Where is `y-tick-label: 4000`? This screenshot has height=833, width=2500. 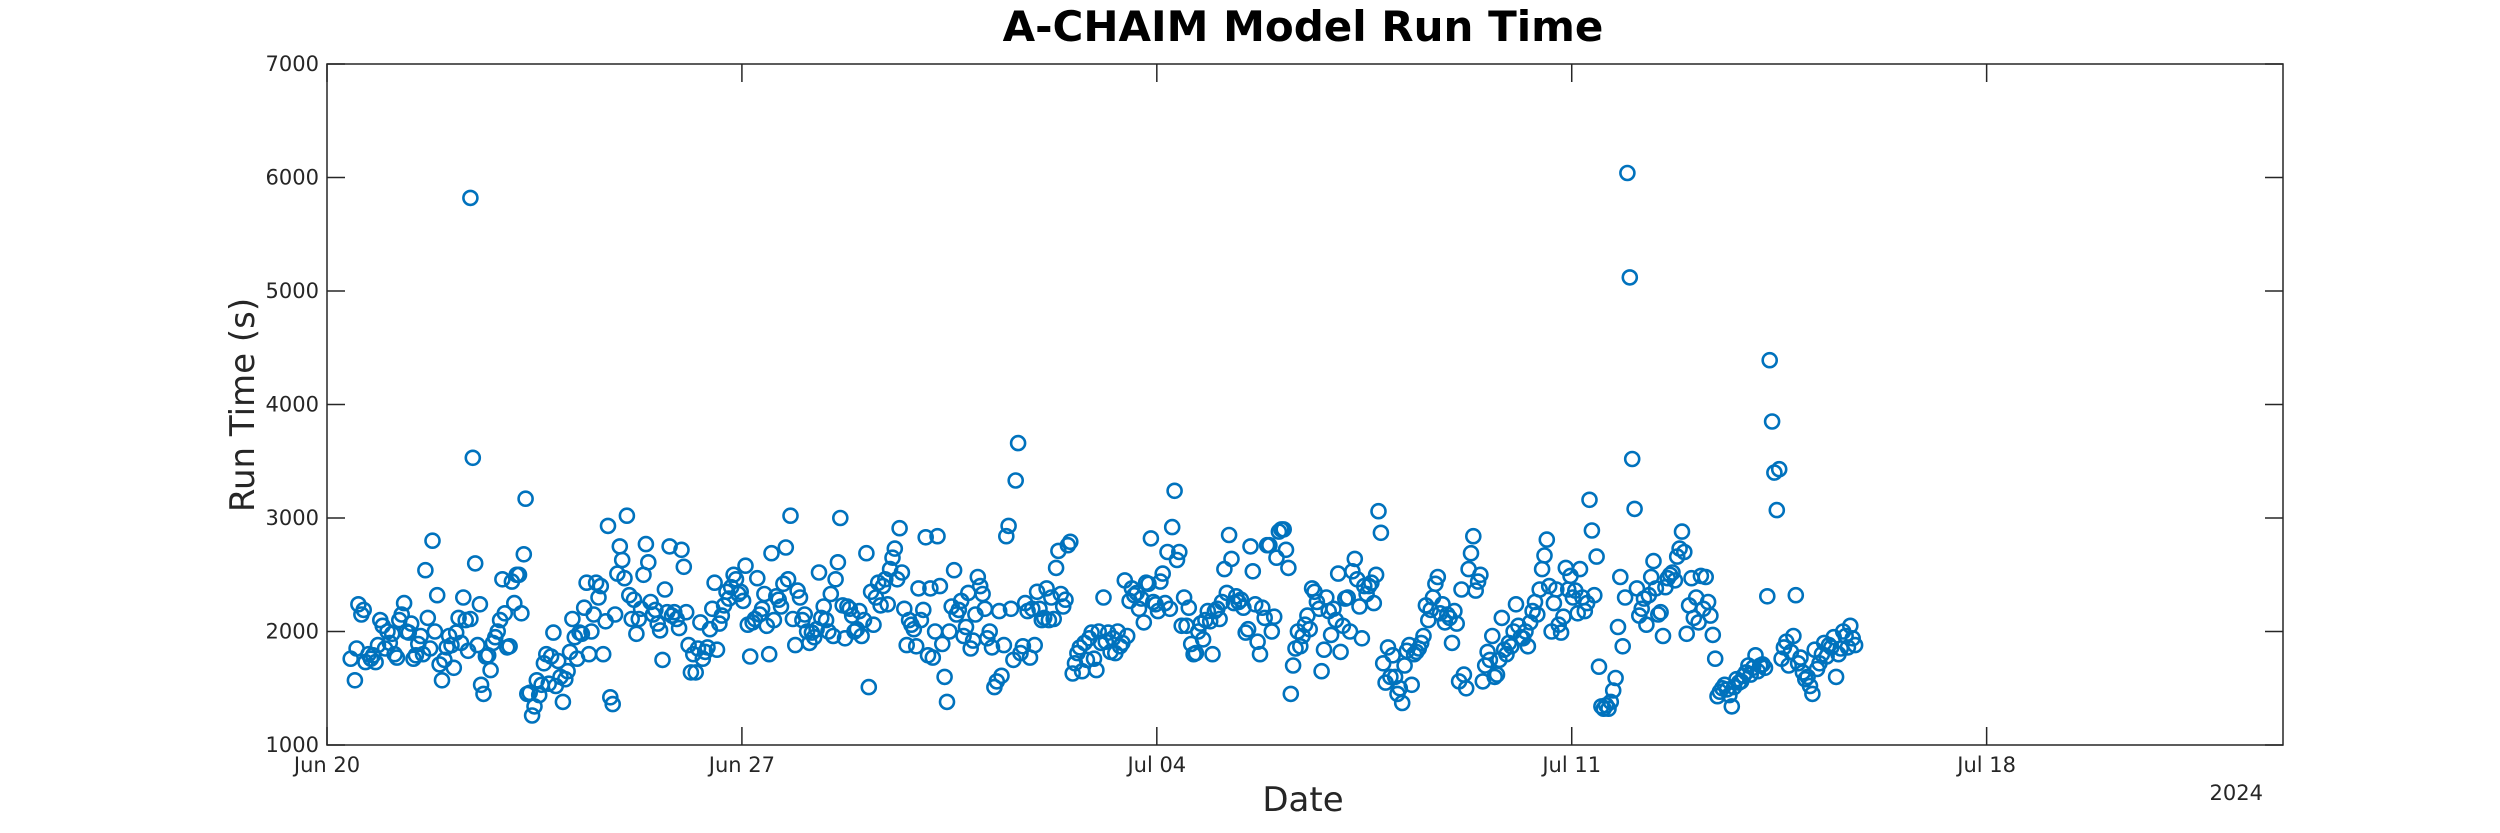 y-tick-label: 4000 is located at coordinates (292, 405).